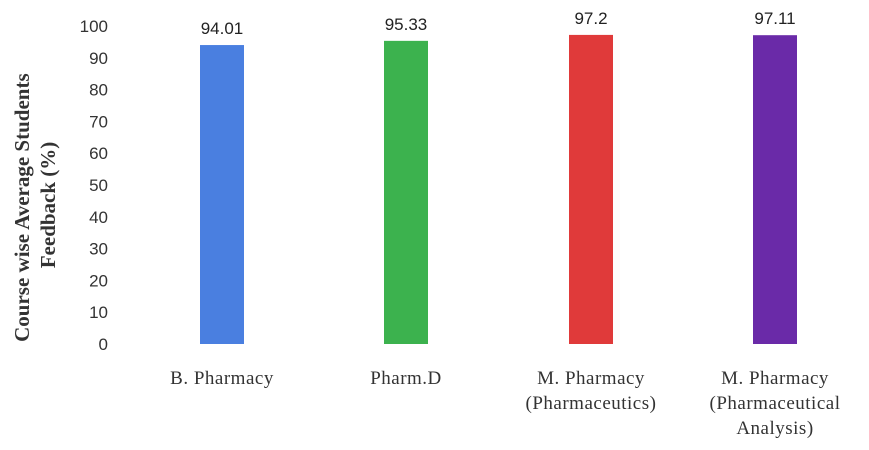 The width and height of the screenshot is (869, 450). What do you see at coordinates (98, 249) in the screenshot?
I see `y-tick-label: 30` at bounding box center [98, 249].